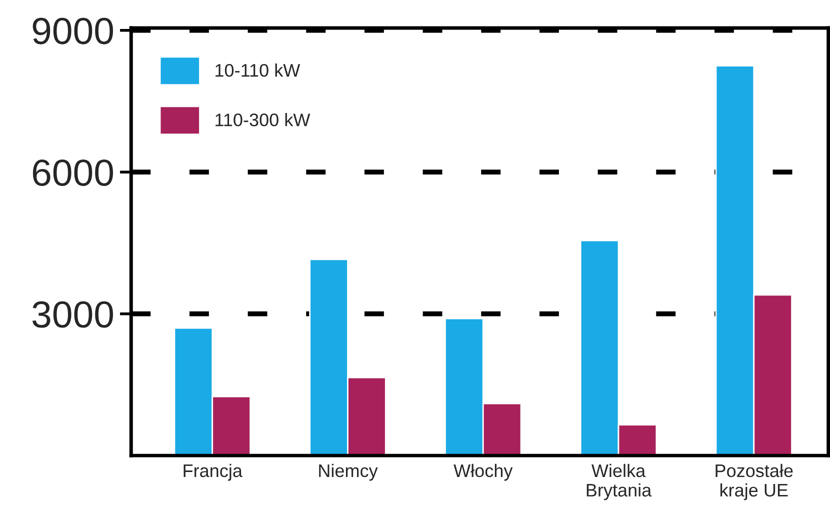 The image size is (830, 509). What do you see at coordinates (263, 119) in the screenshot?
I see `legend-label: 110-300 kW` at bounding box center [263, 119].